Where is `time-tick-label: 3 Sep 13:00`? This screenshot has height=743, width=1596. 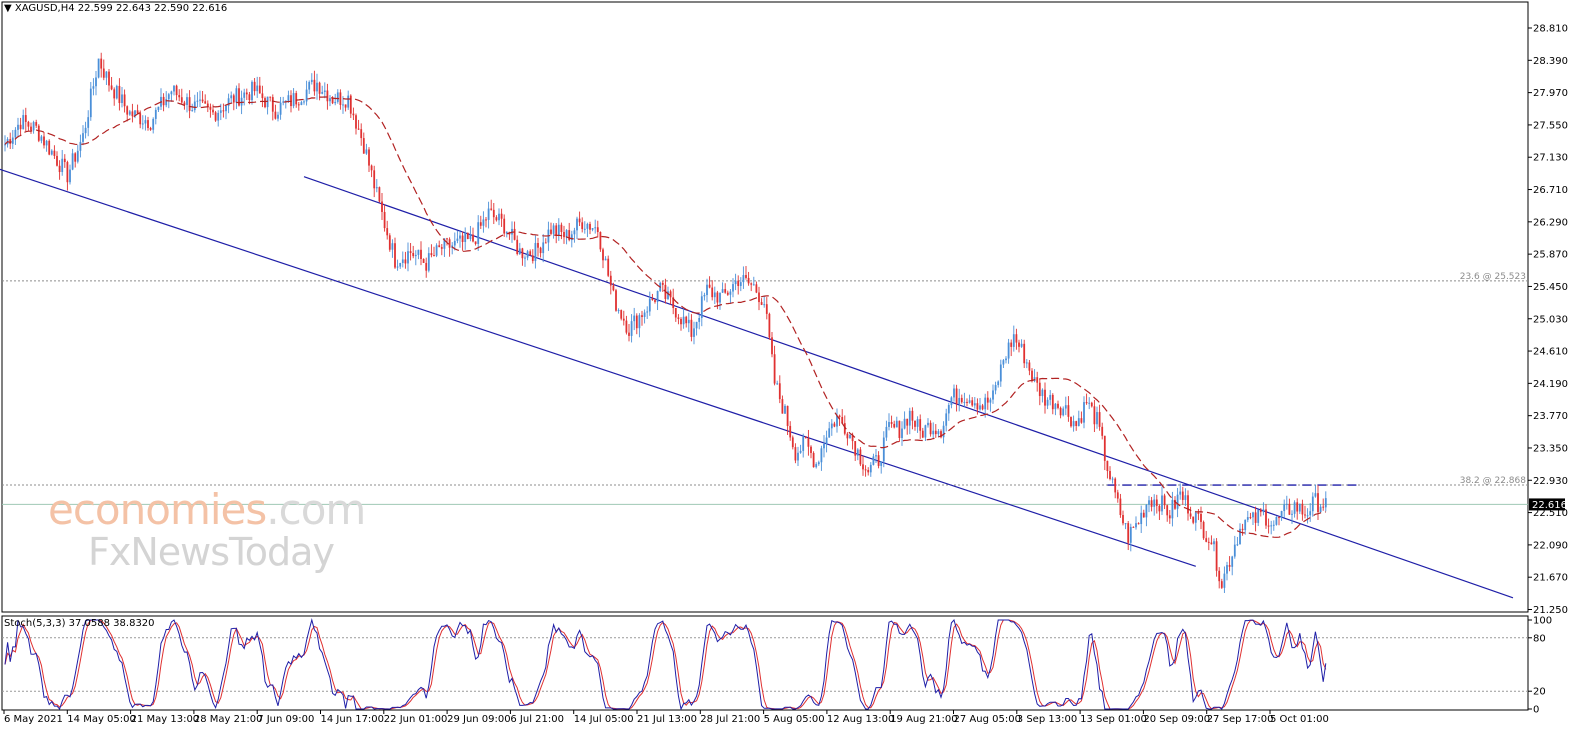 time-tick-label: 3 Sep 13:00 is located at coordinates (1047, 719).